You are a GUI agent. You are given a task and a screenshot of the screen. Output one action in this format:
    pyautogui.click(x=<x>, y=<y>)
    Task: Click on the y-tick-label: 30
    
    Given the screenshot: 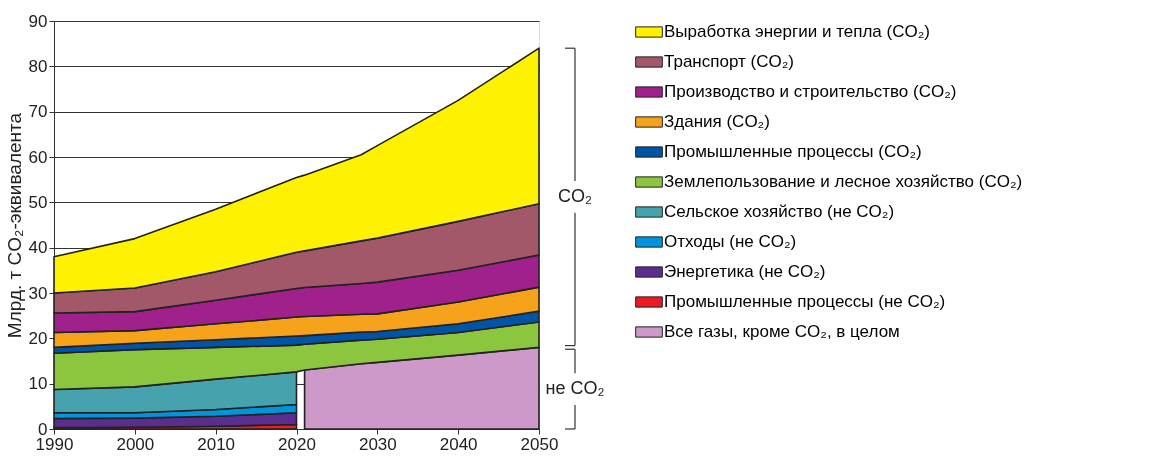 What is the action you would take?
    pyautogui.click(x=38, y=293)
    